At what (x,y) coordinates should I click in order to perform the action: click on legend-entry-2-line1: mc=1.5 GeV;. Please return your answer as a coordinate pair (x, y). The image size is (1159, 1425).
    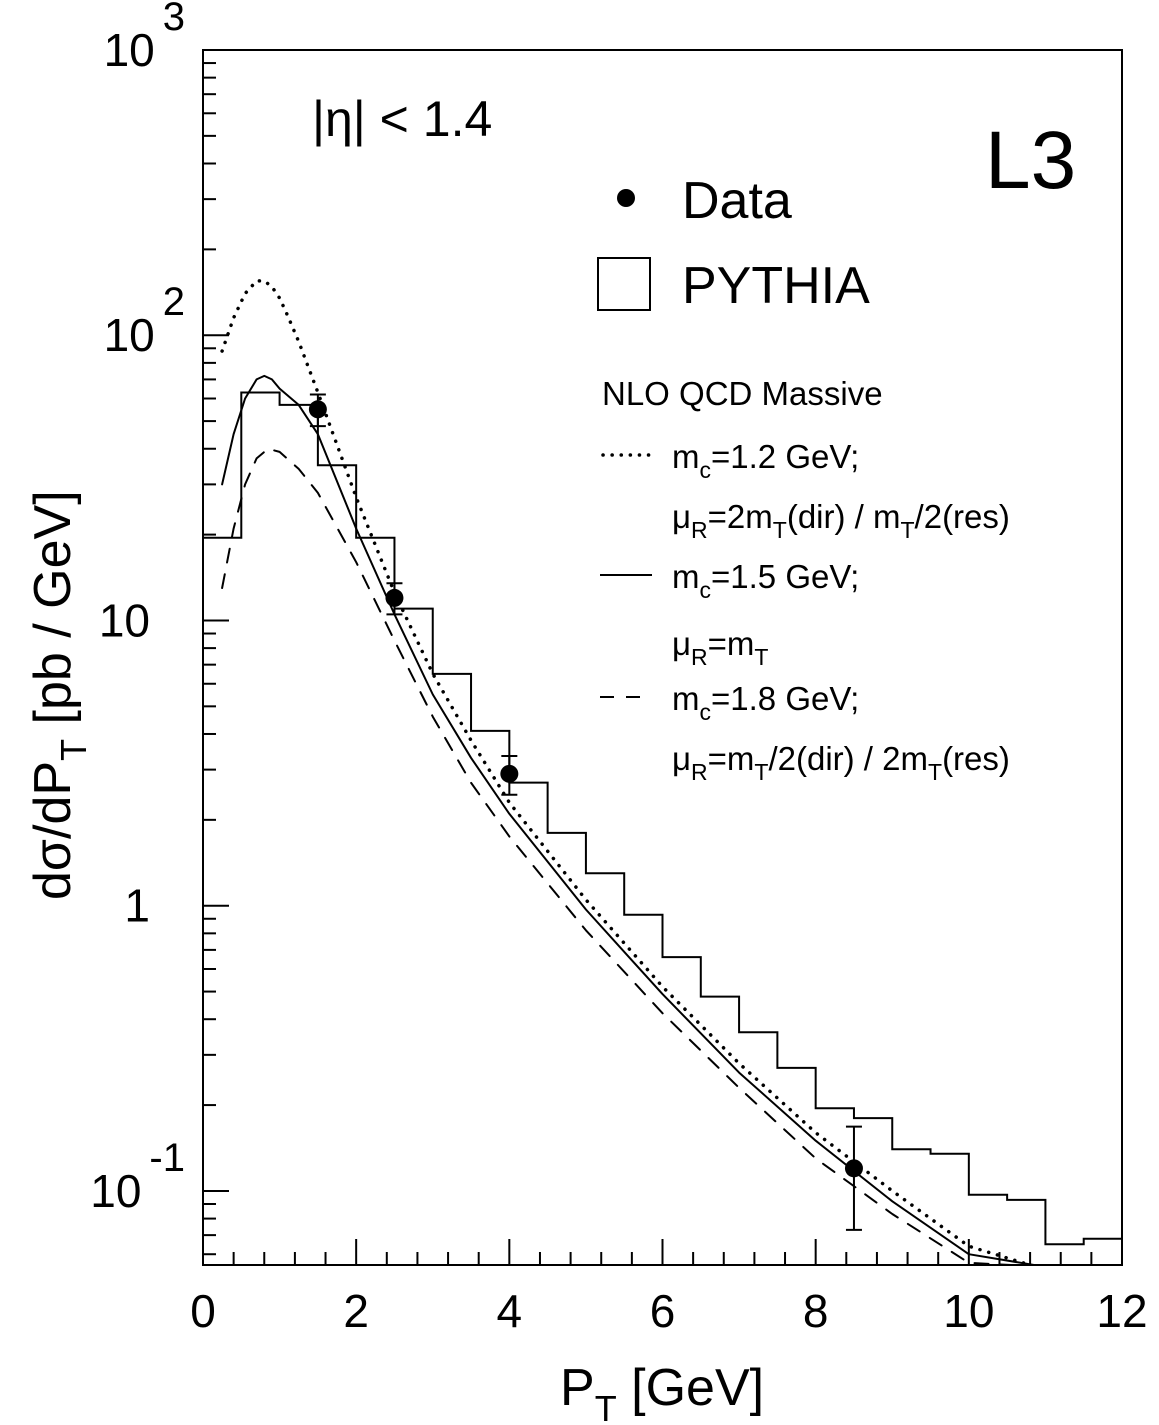
    Looking at the image, I should click on (765, 580).